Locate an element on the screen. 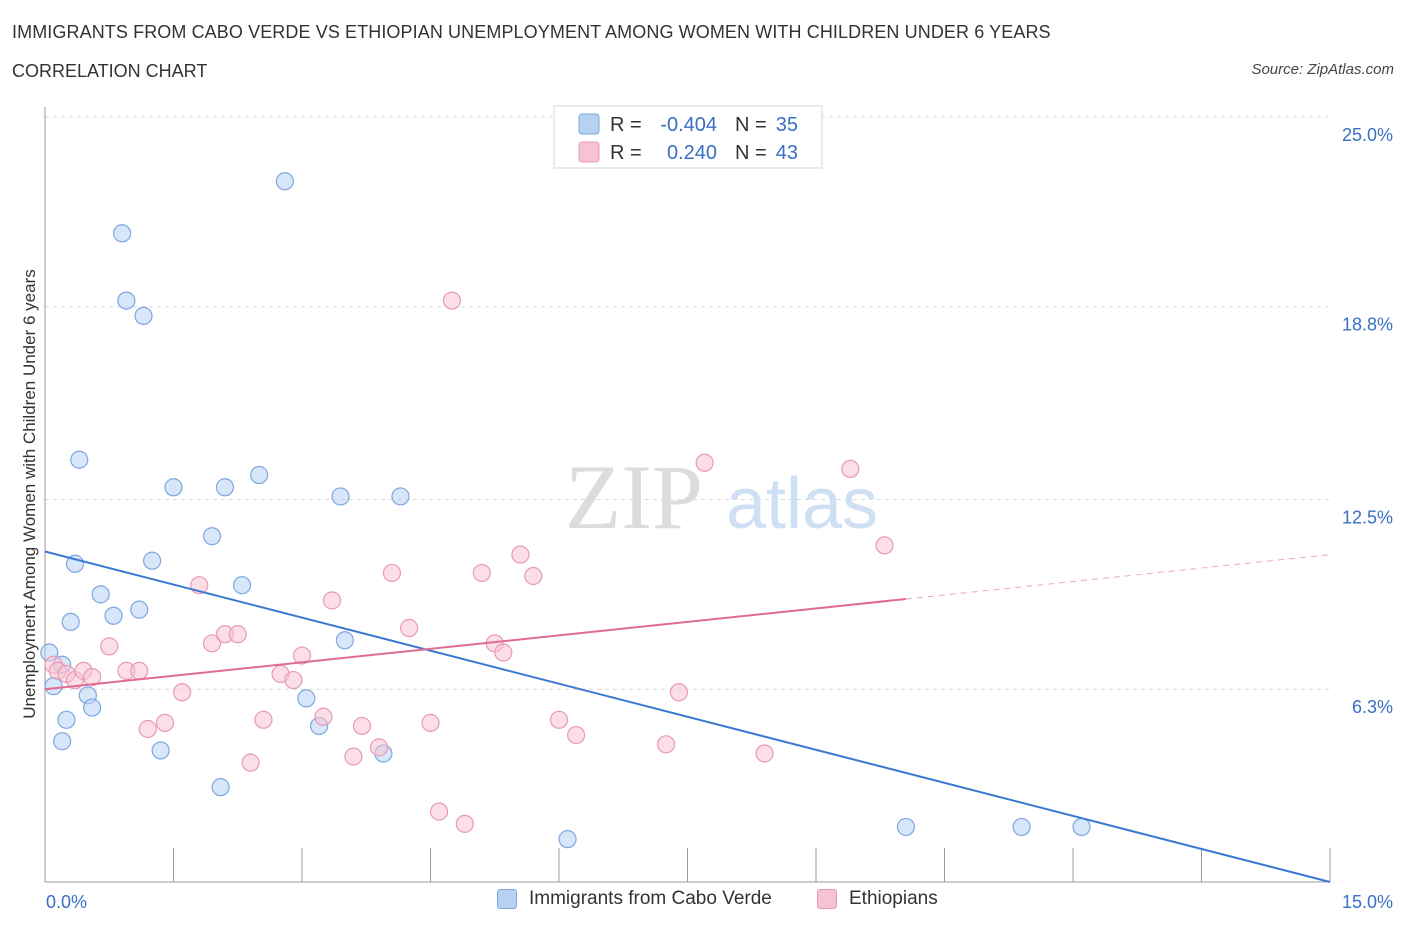 This screenshot has height=930, width=1406. x-tick-label-start: 0.0% is located at coordinates (66, 902).